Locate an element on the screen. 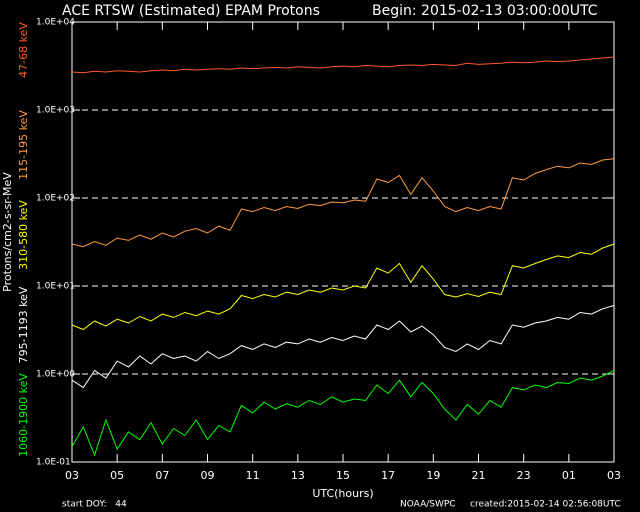  y-tick-label: 1.0E+03 is located at coordinates (55, 111).